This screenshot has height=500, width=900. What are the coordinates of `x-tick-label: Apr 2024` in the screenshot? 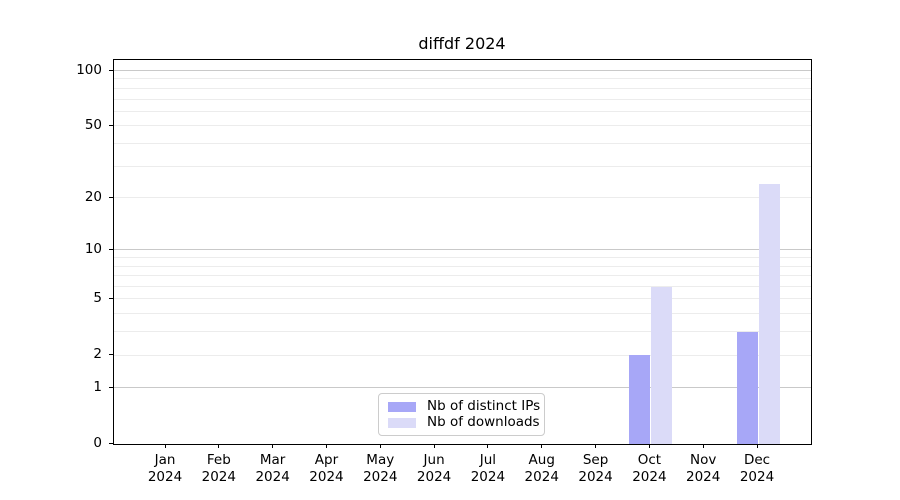 It's located at (326, 468).